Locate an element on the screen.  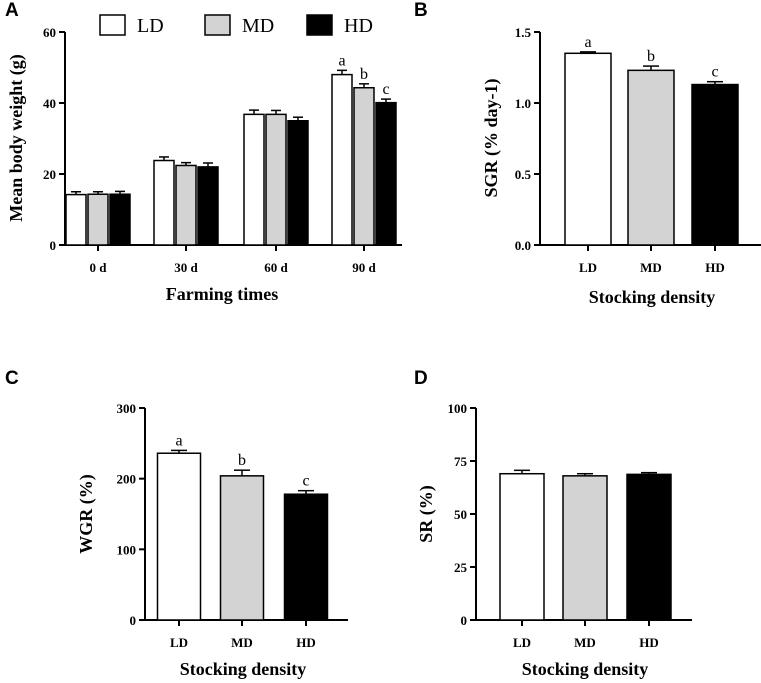
panel-a-x-title: Farming times is located at coordinates (222, 294).